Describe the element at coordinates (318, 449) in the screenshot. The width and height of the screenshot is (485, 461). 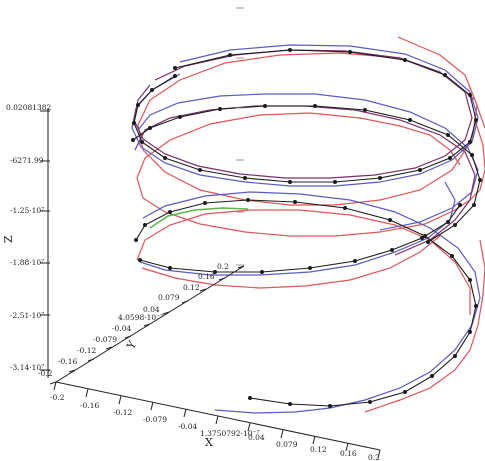
I see `x-tick-label: 0.12` at that location.